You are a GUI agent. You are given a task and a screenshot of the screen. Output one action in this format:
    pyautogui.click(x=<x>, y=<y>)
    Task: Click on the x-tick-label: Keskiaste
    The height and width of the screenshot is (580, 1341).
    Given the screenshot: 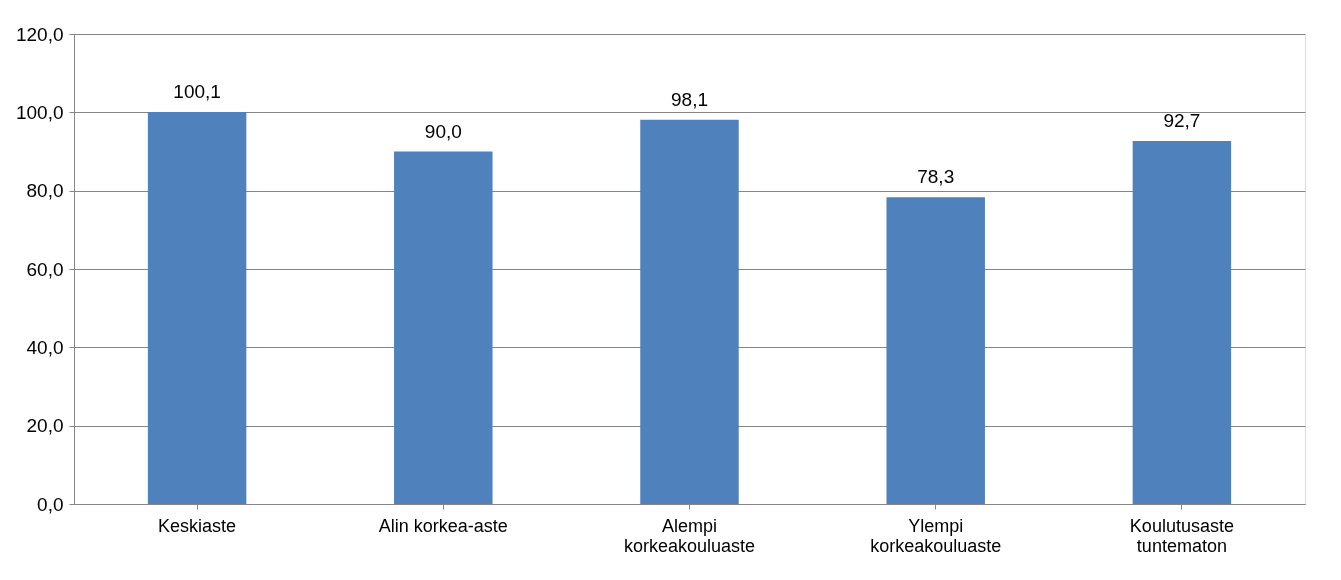 What is the action you would take?
    pyautogui.click(x=197, y=525)
    